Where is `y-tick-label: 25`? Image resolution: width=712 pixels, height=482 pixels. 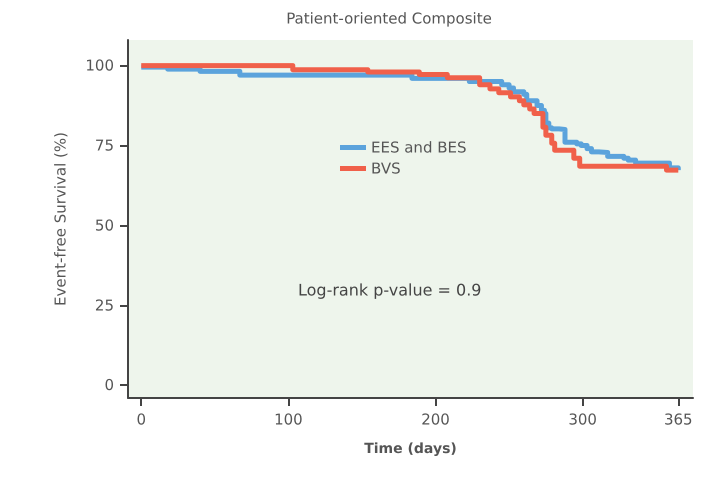
y-tick-label: 25 is located at coordinates (104, 305).